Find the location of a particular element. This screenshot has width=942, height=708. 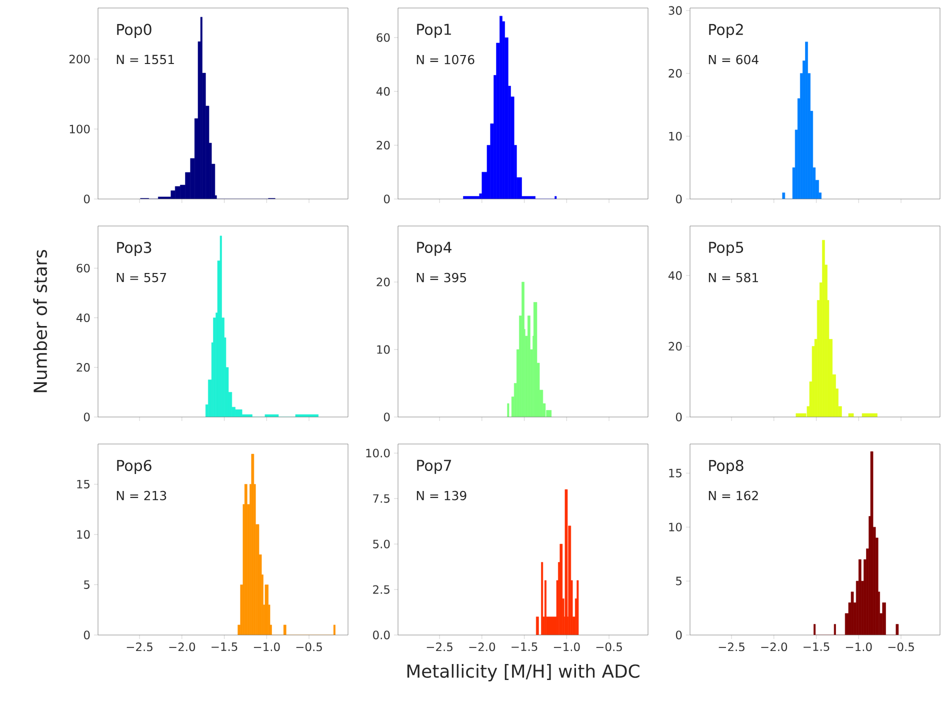

annotation: Pop3 is located at coordinates (134, 249).